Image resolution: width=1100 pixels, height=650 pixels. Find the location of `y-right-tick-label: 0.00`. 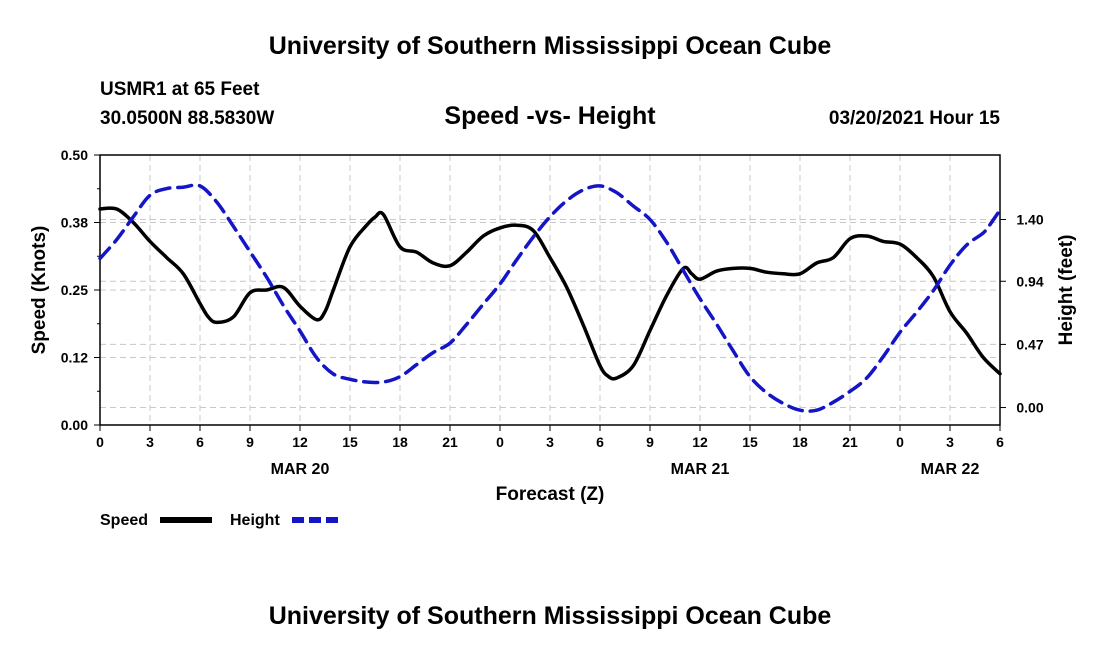

y-right-tick-label: 0.00 is located at coordinates (1029, 408).